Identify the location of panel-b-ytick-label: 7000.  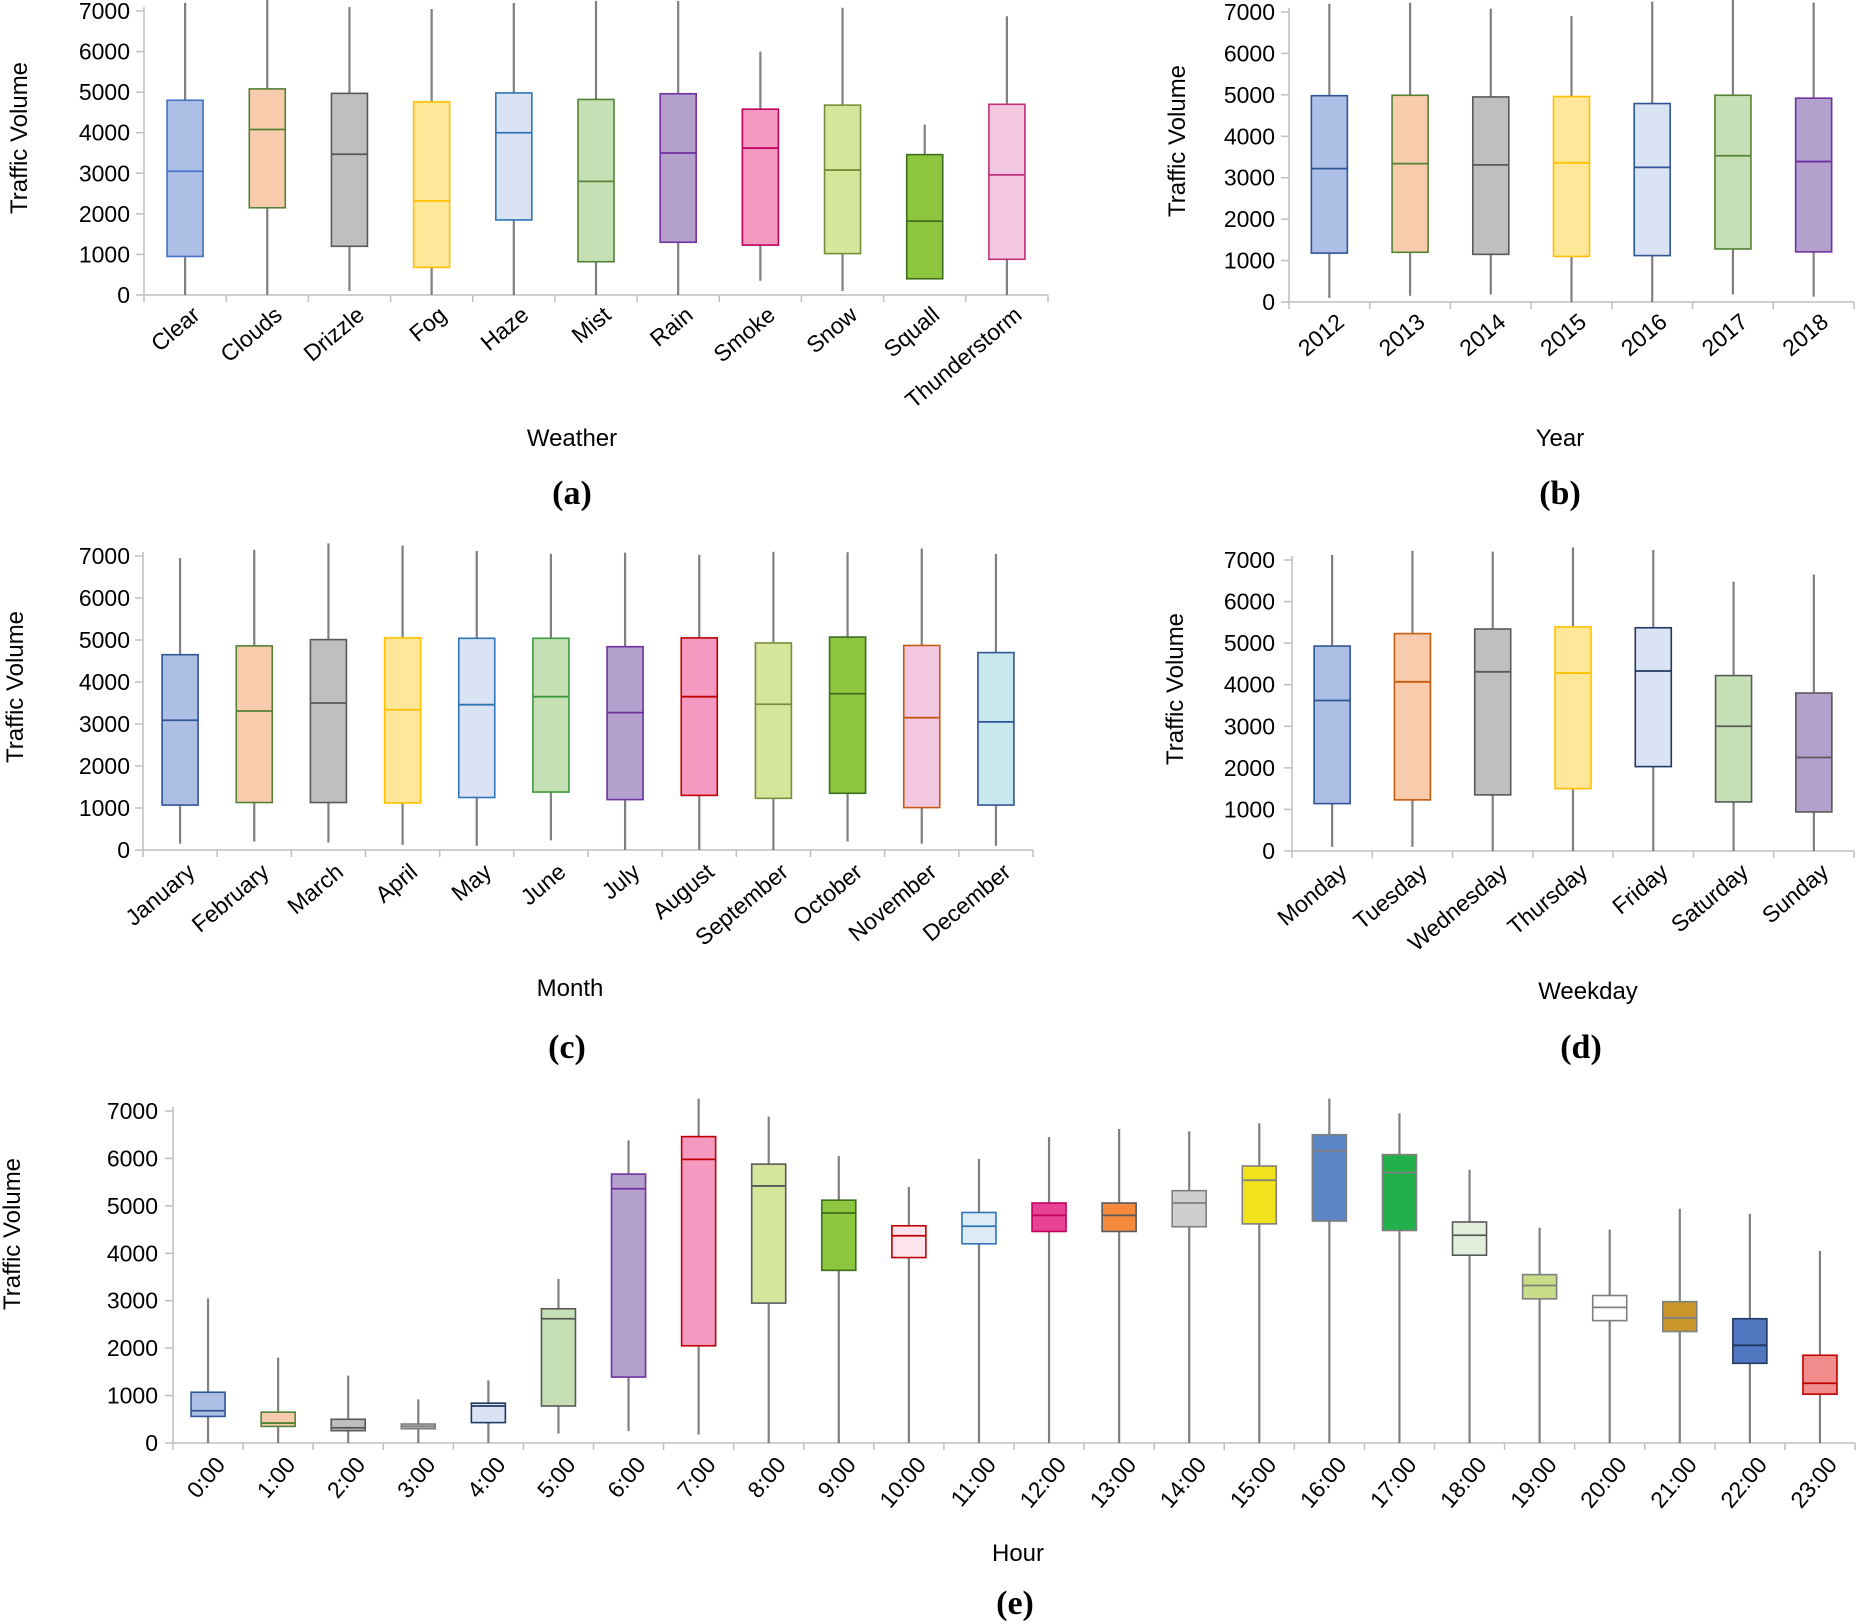
(1249, 12).